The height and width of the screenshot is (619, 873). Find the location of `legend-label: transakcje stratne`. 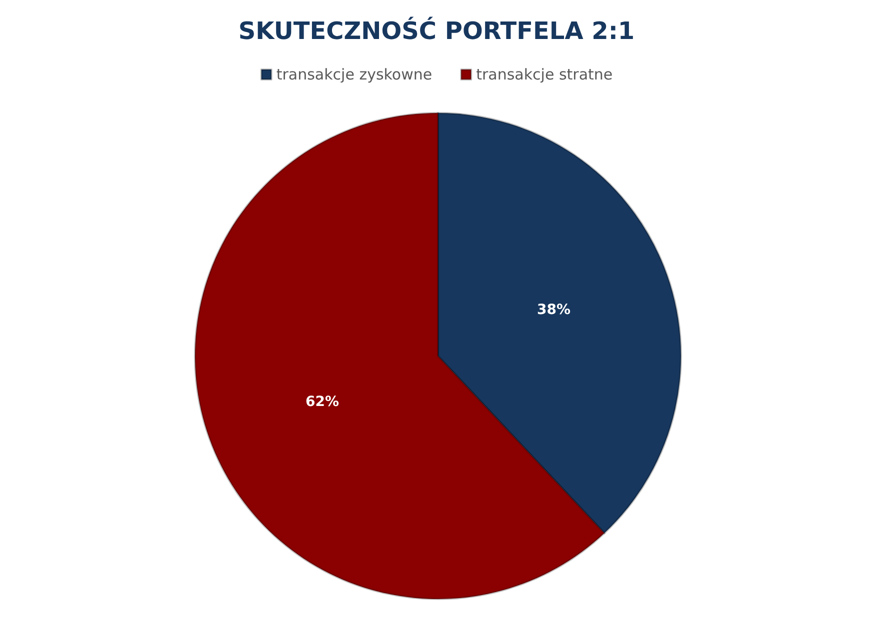

legend-label: transakcje stratne is located at coordinates (544, 75).